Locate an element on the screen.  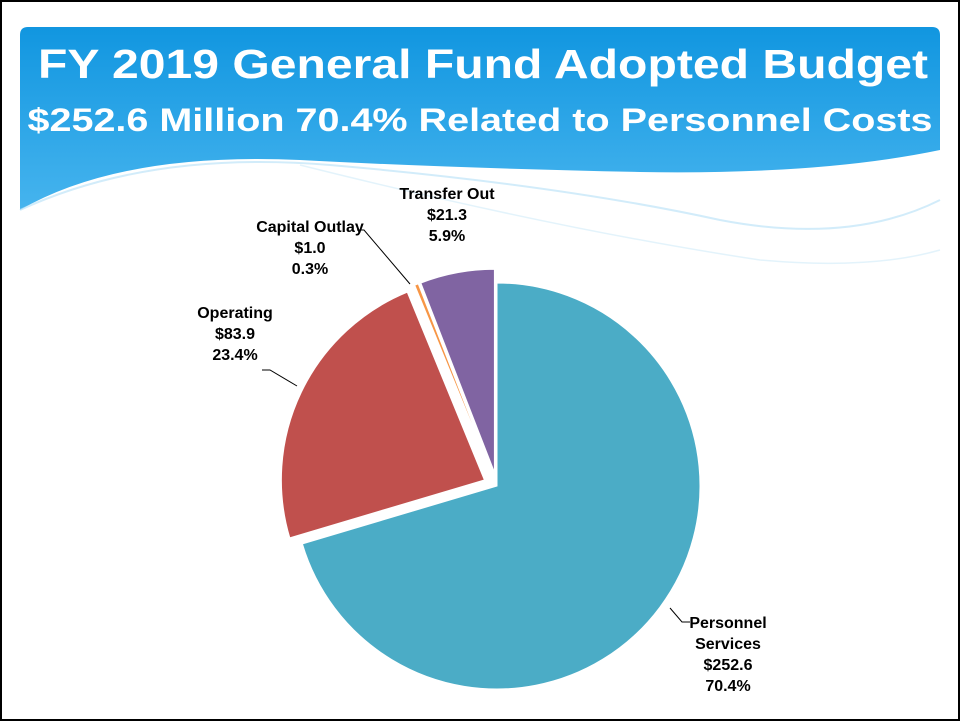
slice-category: Capital Outlay is located at coordinates (310, 227).